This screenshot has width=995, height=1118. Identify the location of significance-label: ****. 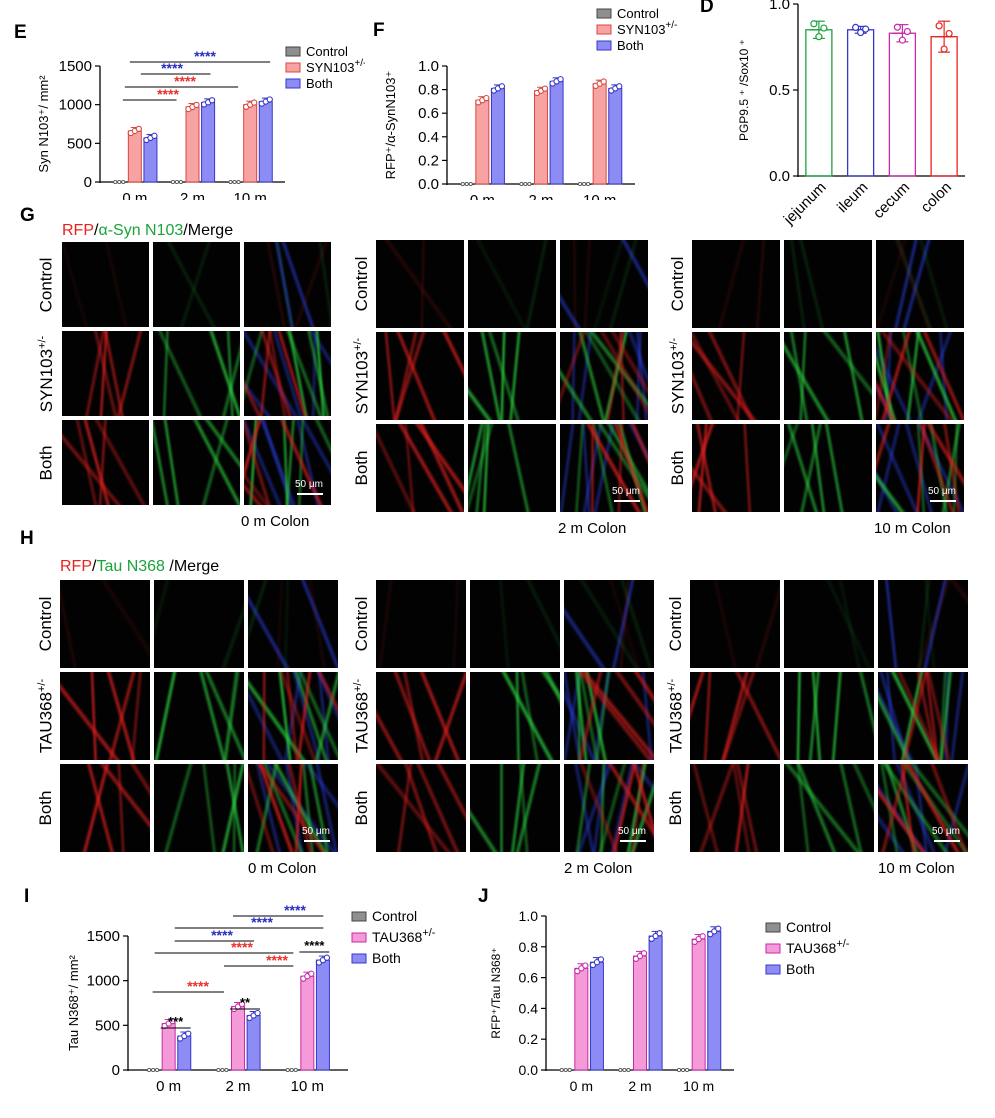
(172, 68).